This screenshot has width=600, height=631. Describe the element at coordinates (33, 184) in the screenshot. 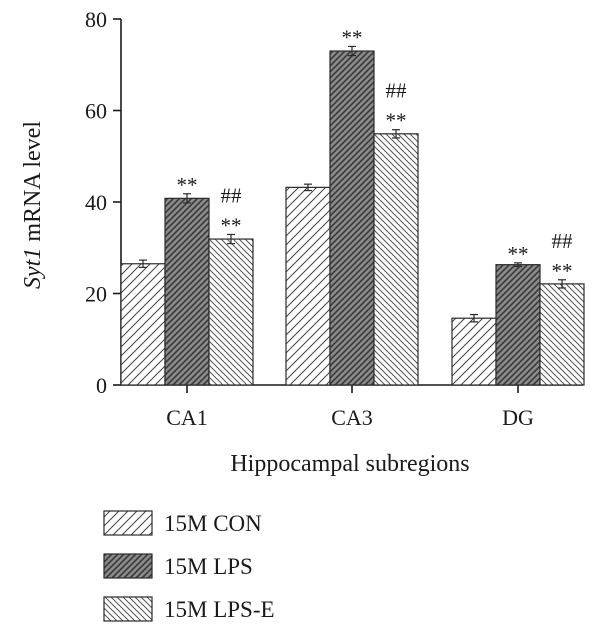

I see `y-axis-title-rest: mRNA level` at that location.